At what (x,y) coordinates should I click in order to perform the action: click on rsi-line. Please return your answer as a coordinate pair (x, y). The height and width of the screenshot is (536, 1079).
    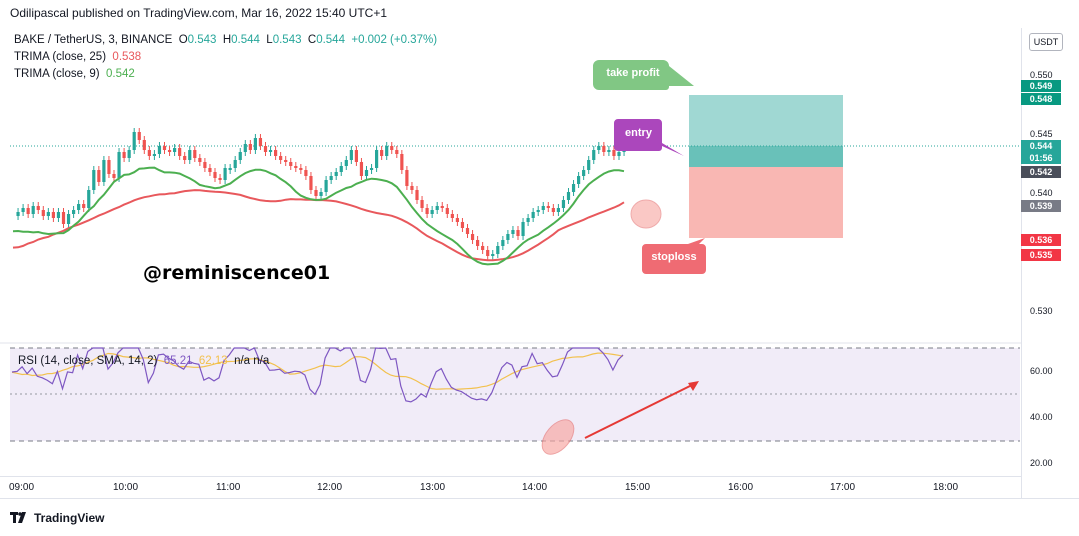
    Looking at the image, I should click on (317, 375).